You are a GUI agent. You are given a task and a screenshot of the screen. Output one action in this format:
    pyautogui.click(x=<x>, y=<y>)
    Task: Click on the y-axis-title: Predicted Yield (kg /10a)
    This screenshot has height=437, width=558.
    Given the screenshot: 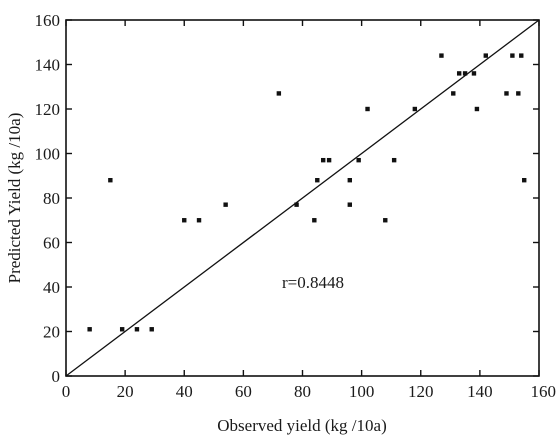 What is the action you would take?
    pyautogui.click(x=14, y=198)
    